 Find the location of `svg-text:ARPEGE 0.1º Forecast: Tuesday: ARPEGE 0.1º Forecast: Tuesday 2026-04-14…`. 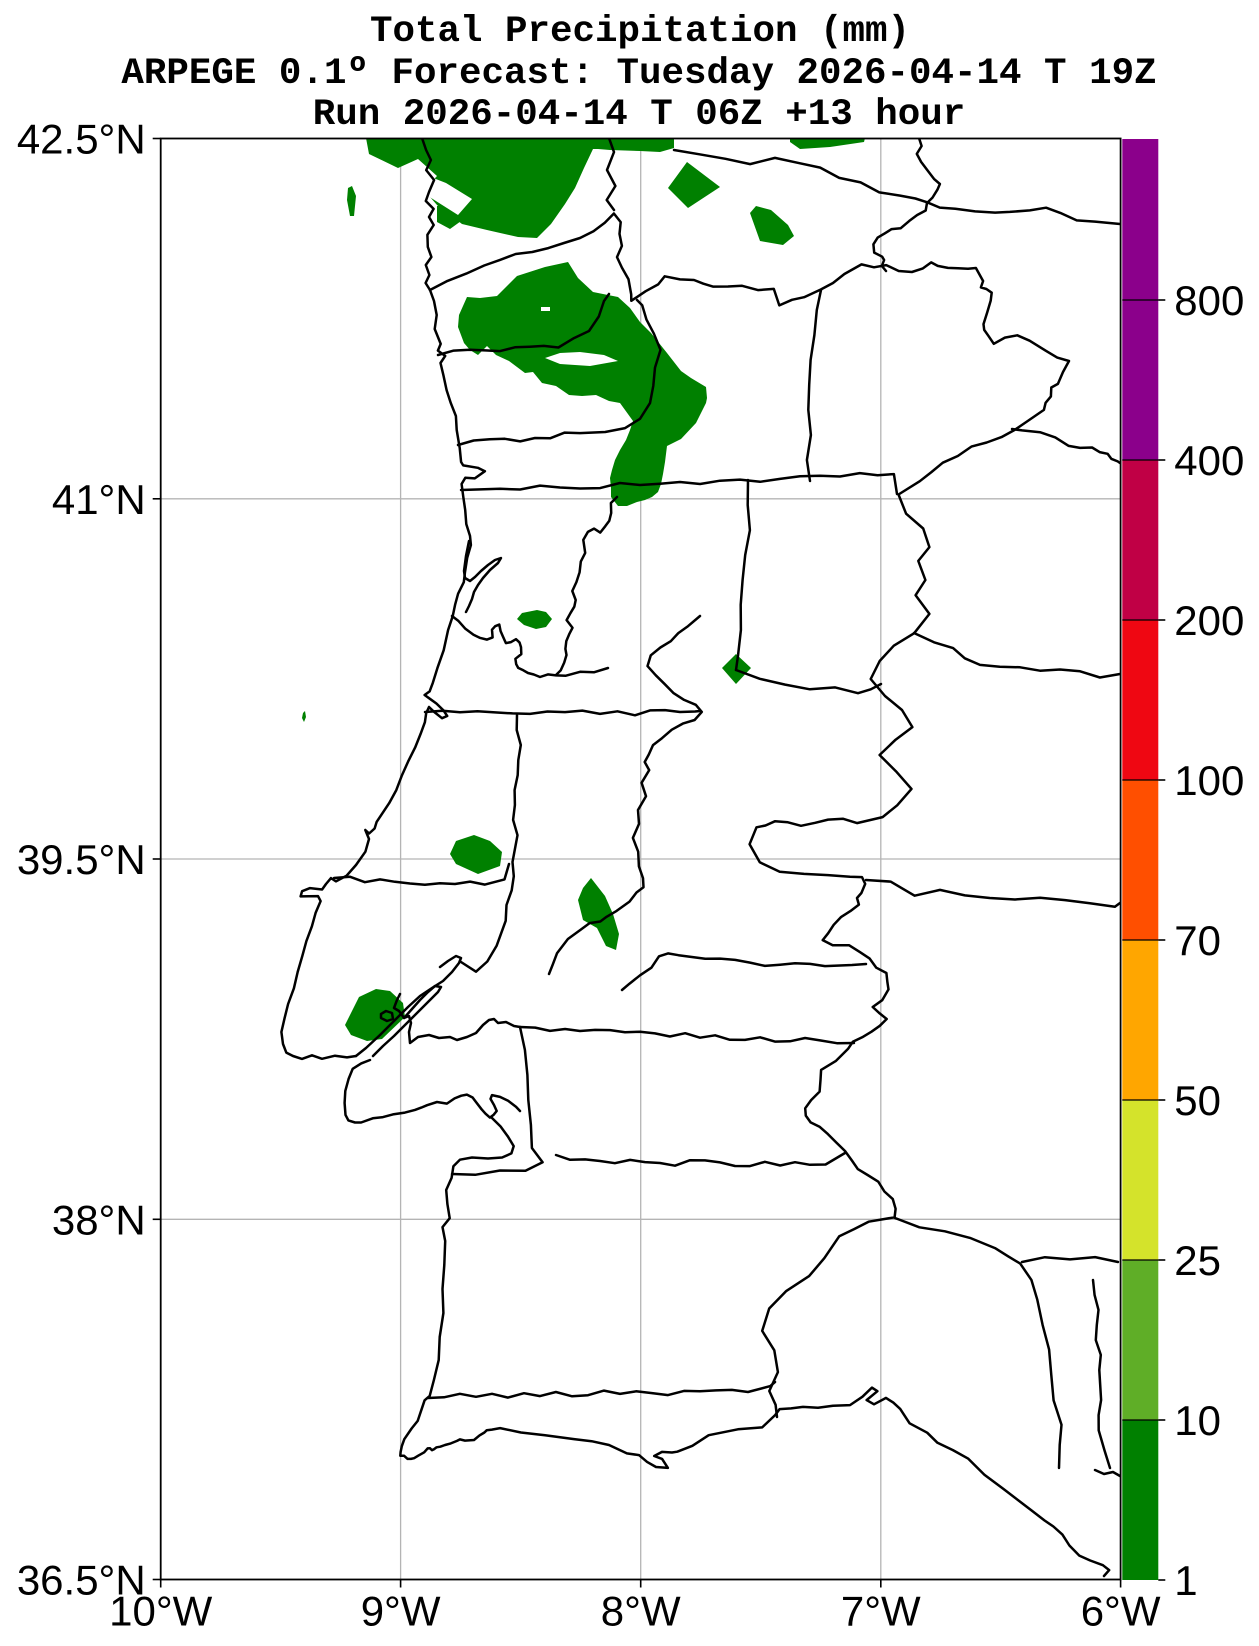

svg-text:ARPEGE 0.1º Forecast: Tuesday: ARPEGE 0.1º Forecast: Tuesday 2026-04-14… is located at coordinates (638, 74).